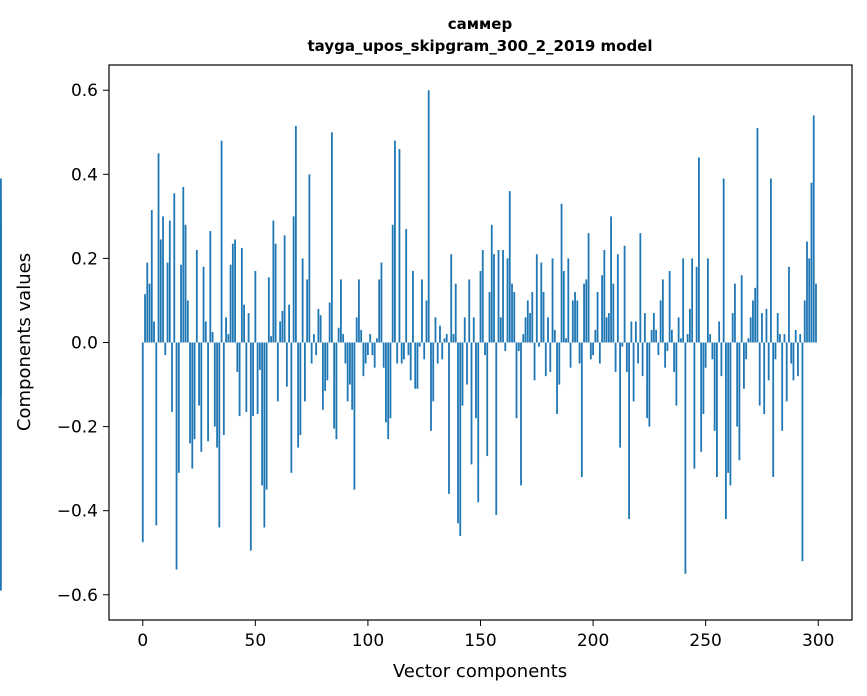 Image resolution: width=867 pixels, height=696 pixels. I want to click on y-axis: 0.6 0.4 0.2 0.0 −0.2 −0.4 −0.6, so click(83, 343).